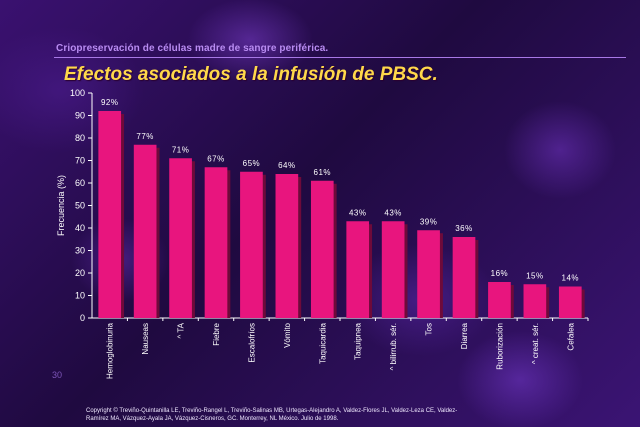  I want to click on y-tick-label: 90, so click(80, 116).